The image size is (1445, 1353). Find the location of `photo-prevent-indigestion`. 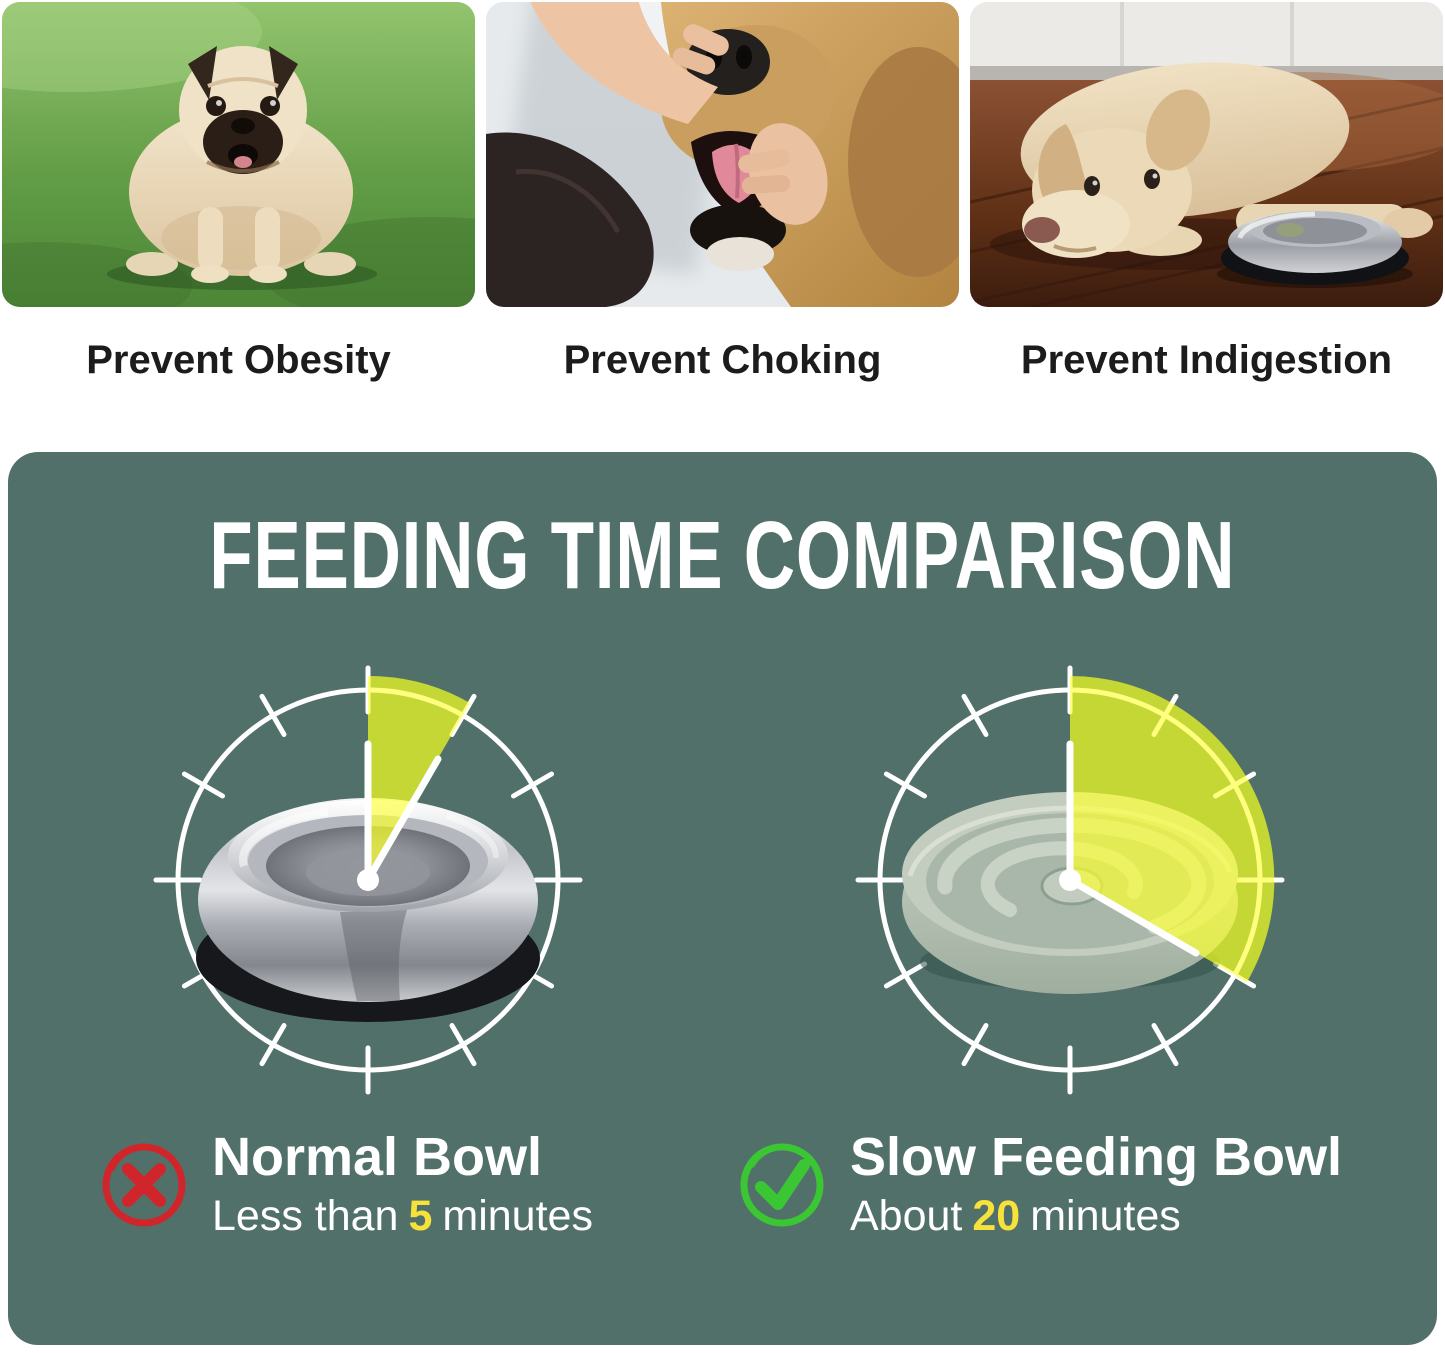

photo-prevent-indigestion is located at coordinates (1206, 154).